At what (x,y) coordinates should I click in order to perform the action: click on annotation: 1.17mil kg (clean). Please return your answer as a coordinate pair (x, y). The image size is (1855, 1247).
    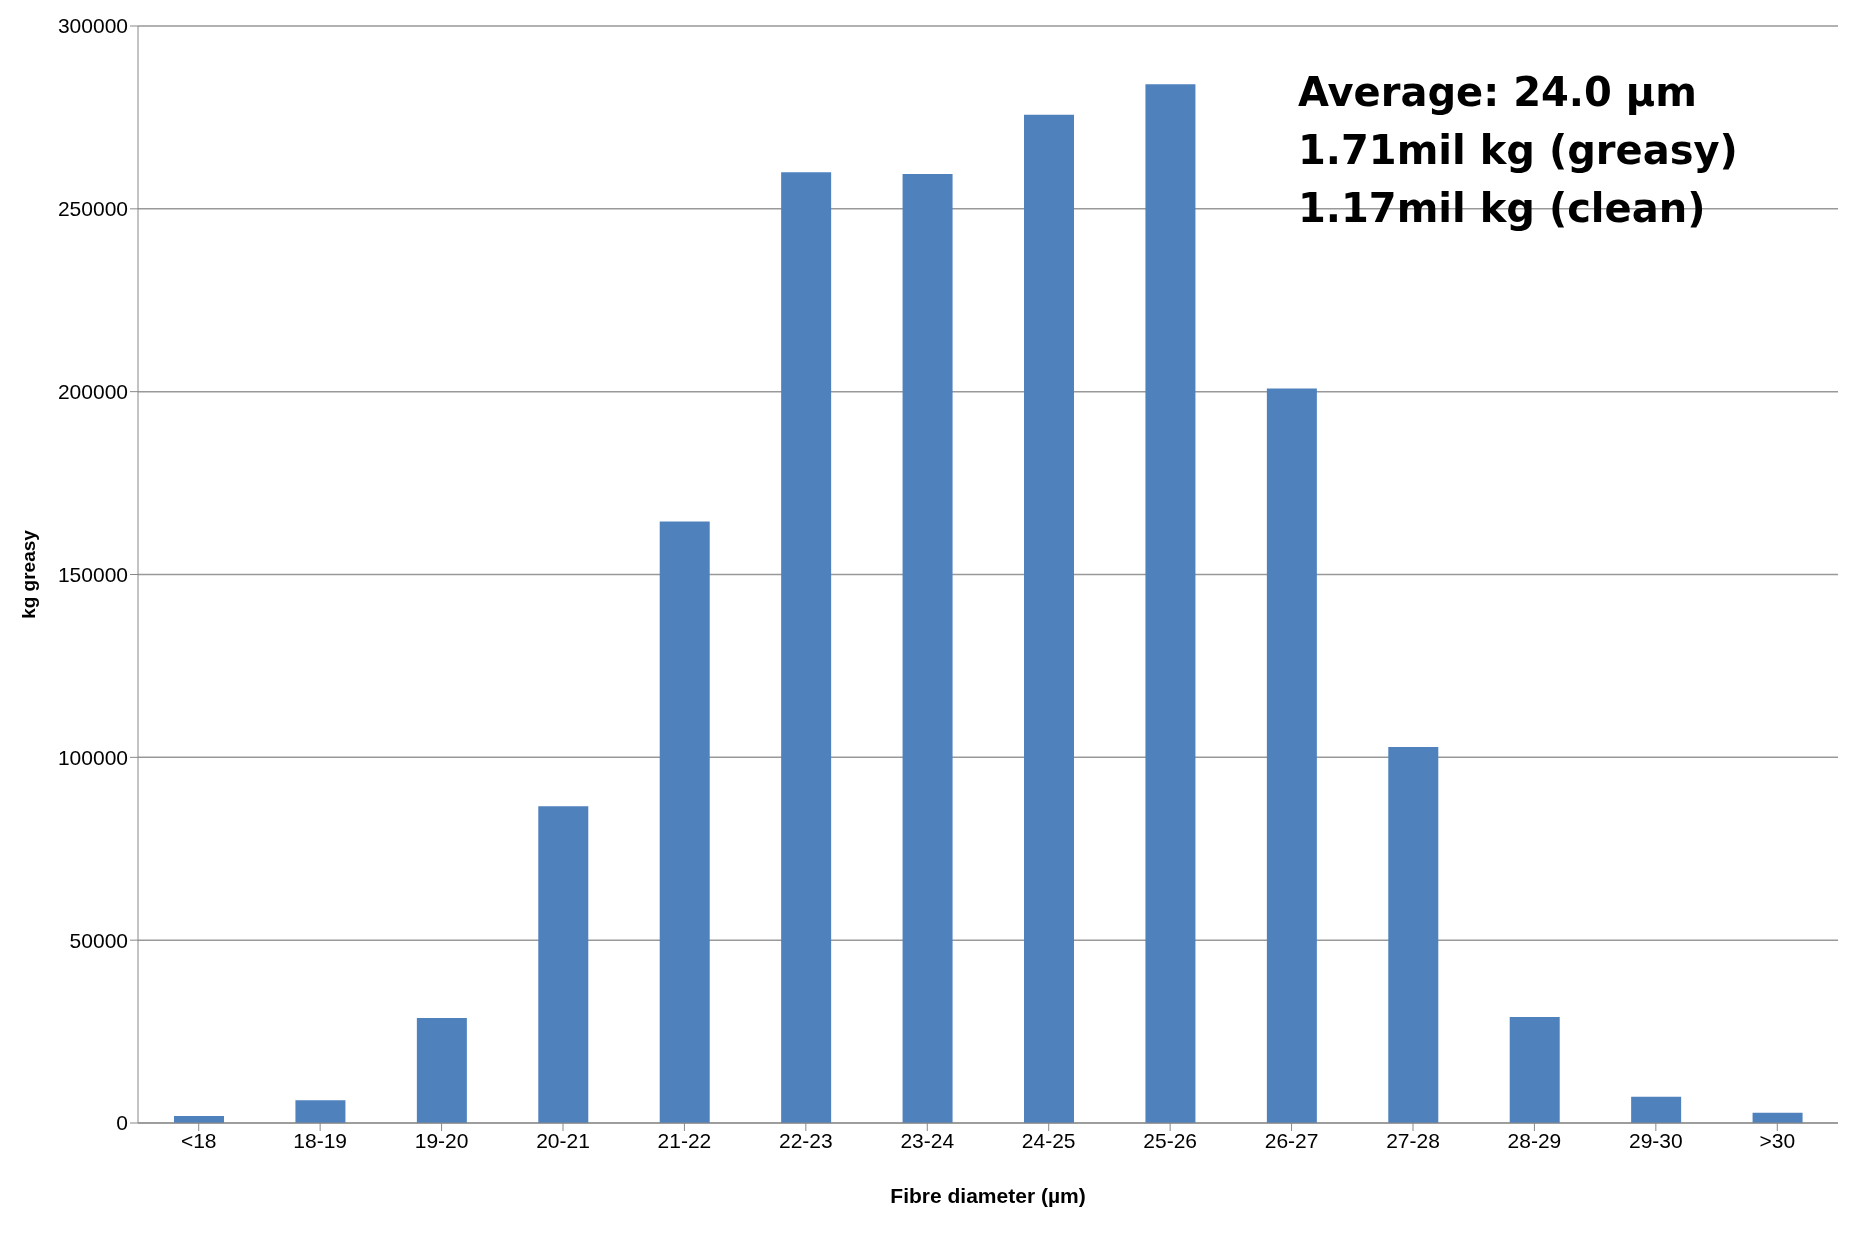
    Looking at the image, I should click on (1502, 208).